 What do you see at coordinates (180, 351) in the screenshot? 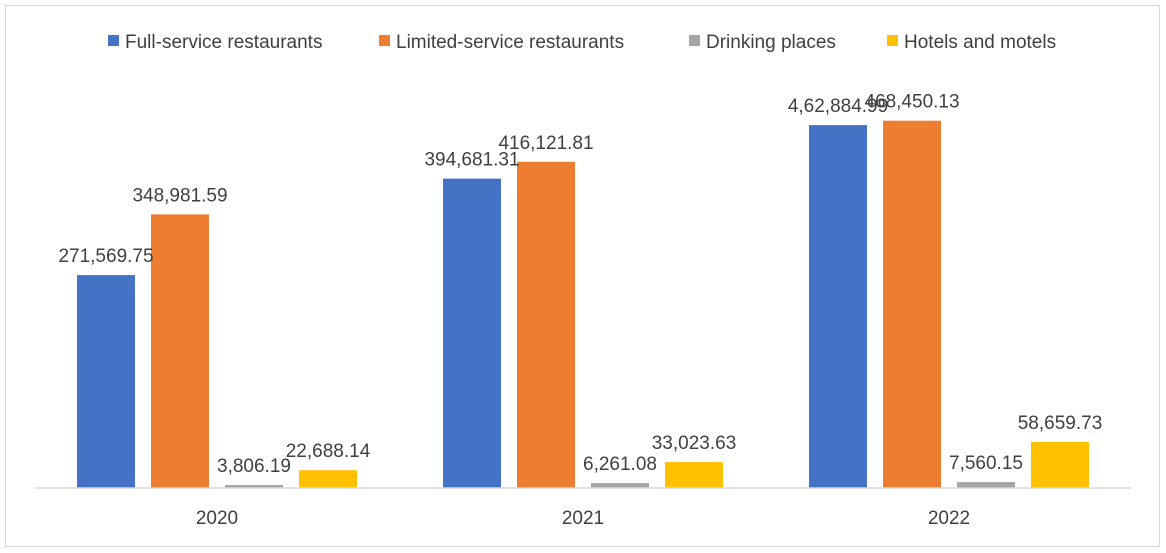
I see `bar-limited-service-restaurants-2020` at bounding box center [180, 351].